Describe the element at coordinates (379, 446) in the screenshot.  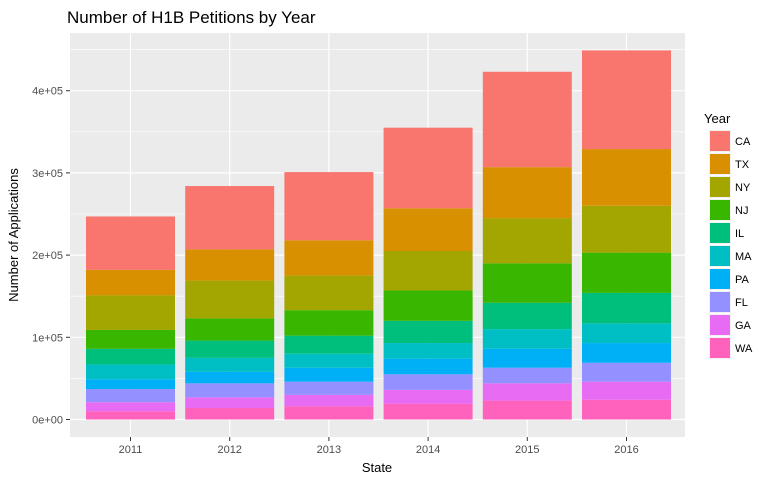
I see `x-tick-labels: 2011 2012 2013 2014 2015 2016` at that location.